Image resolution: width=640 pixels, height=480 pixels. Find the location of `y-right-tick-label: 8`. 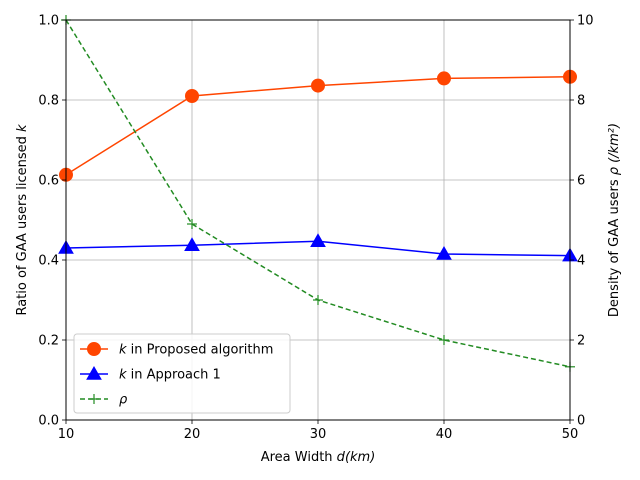

y-right-tick-label: 8 is located at coordinates (581, 101).